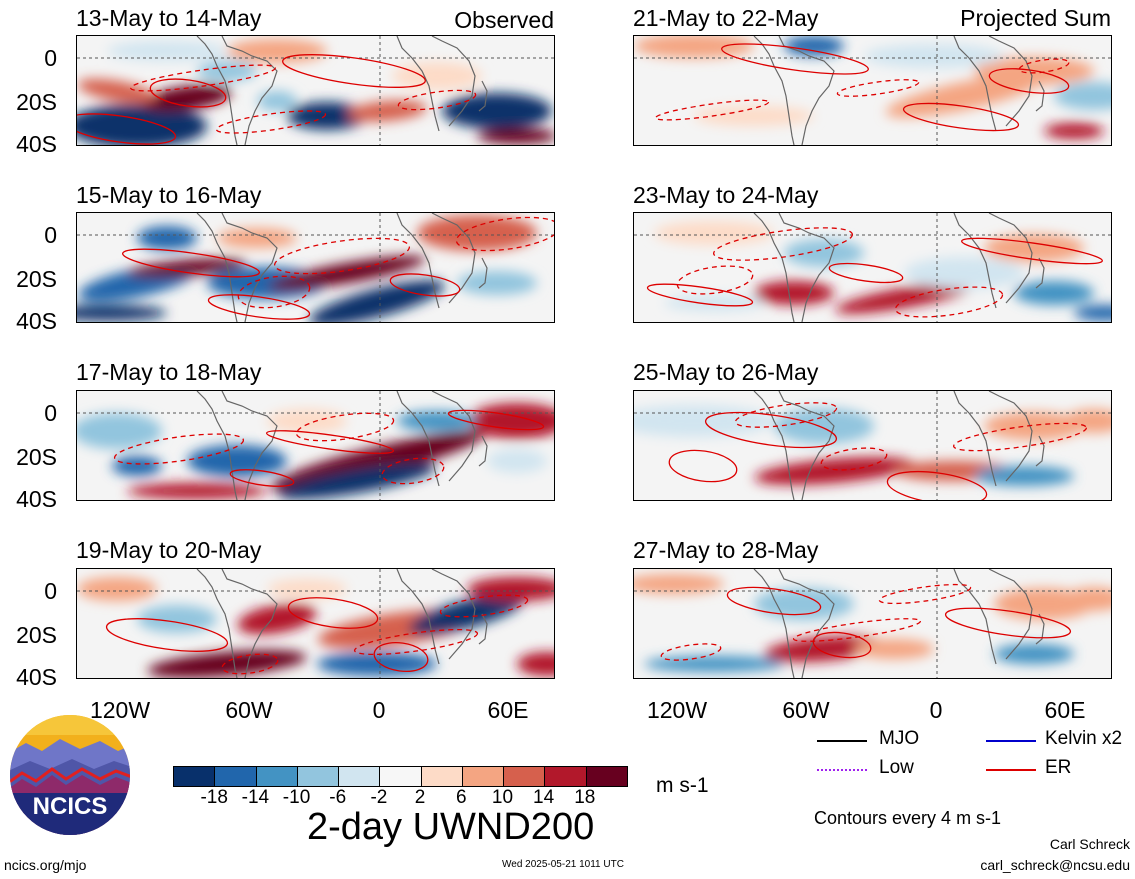 The width and height of the screenshot is (1135, 879). Describe the element at coordinates (36, 635) in the screenshot. I see `y-tick-20s: 20S` at that location.